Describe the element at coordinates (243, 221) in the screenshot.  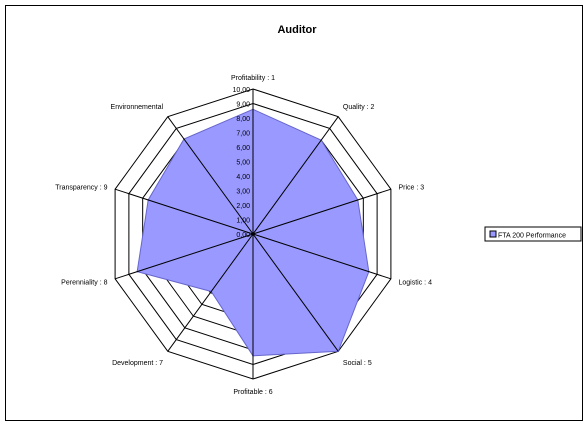
I see `tick-label: 1,00` at that location.